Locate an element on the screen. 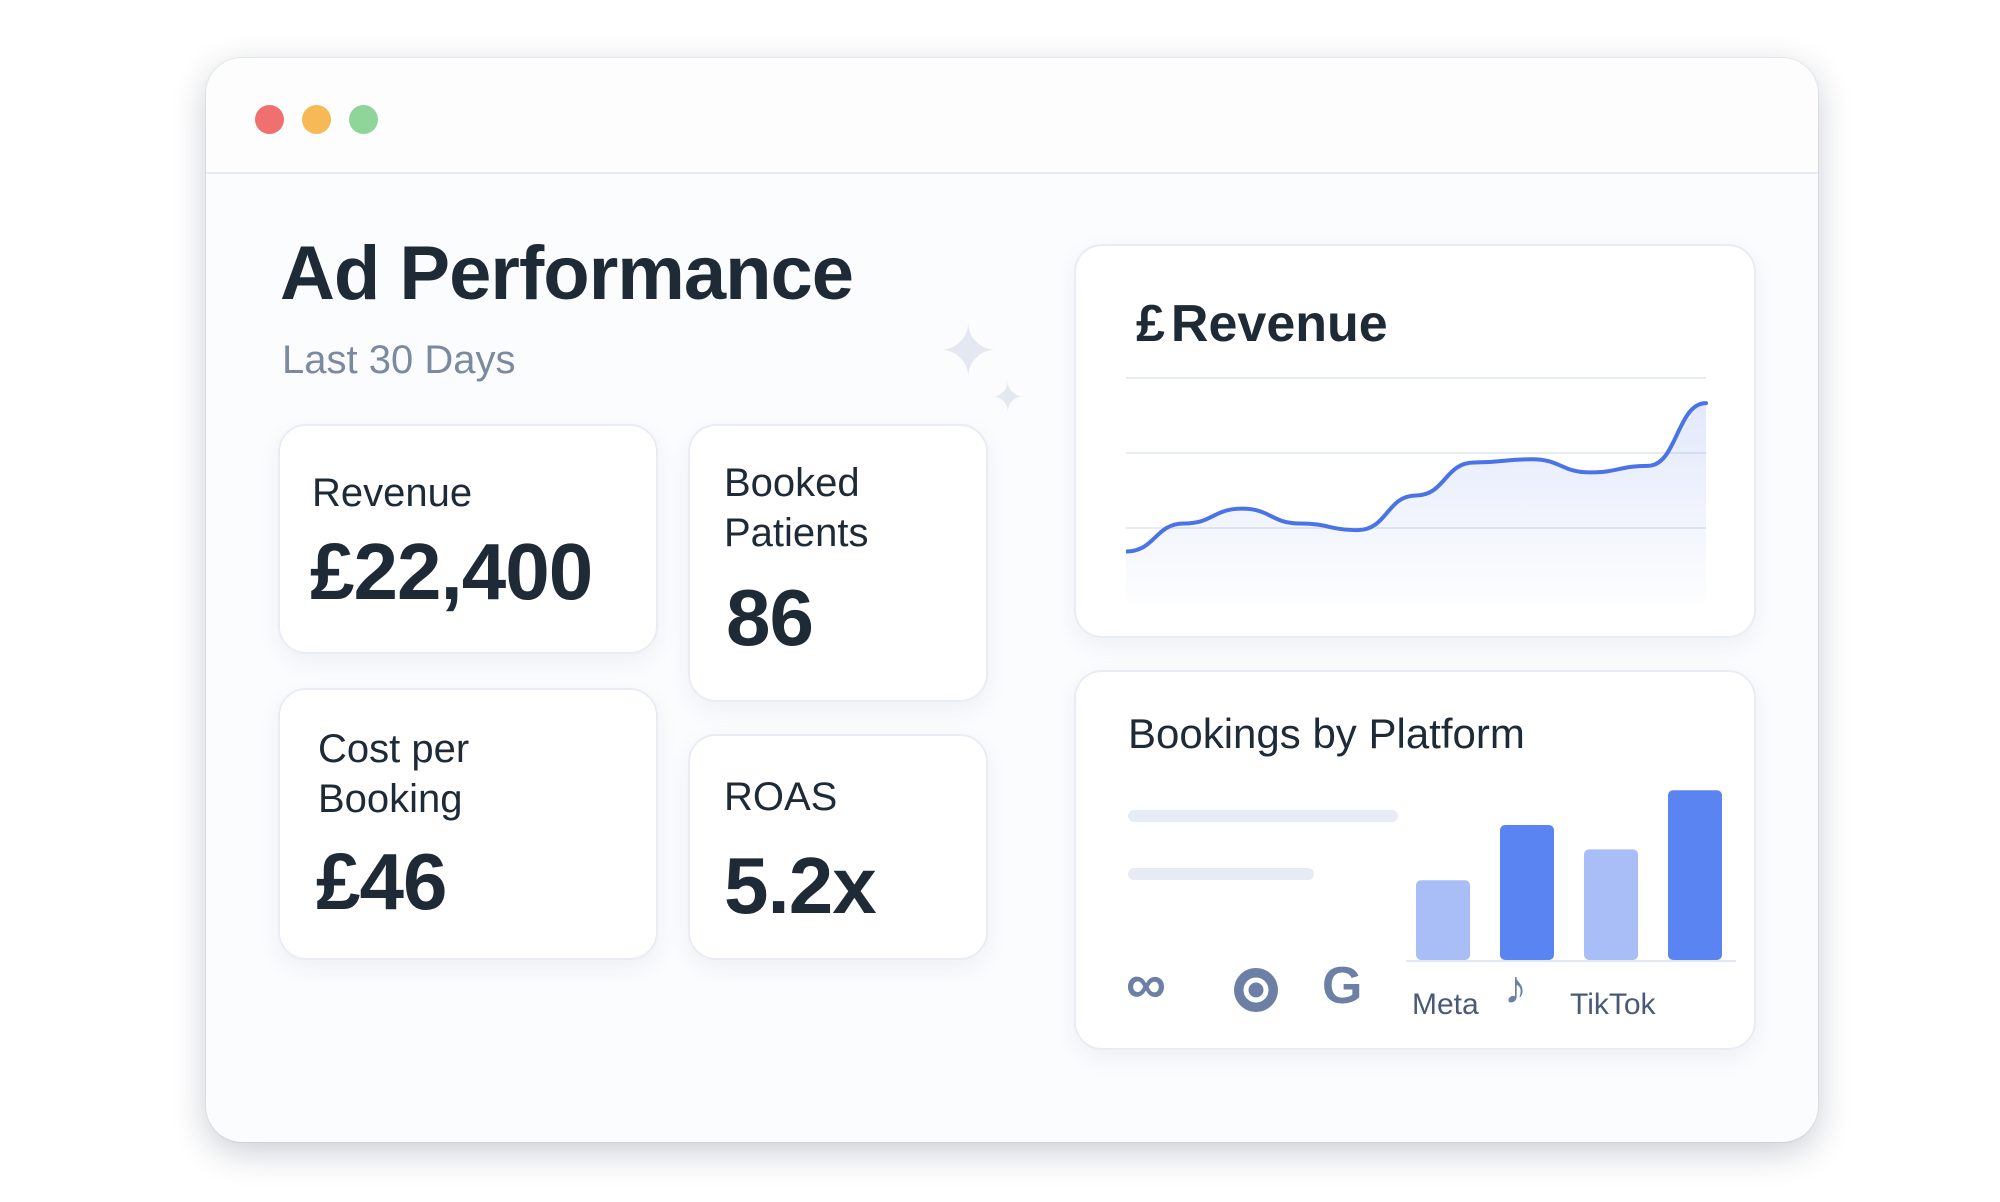 Image resolution: width=2000 pixels, height=1202 pixels. metric-label: Revenue is located at coordinates (392, 493).